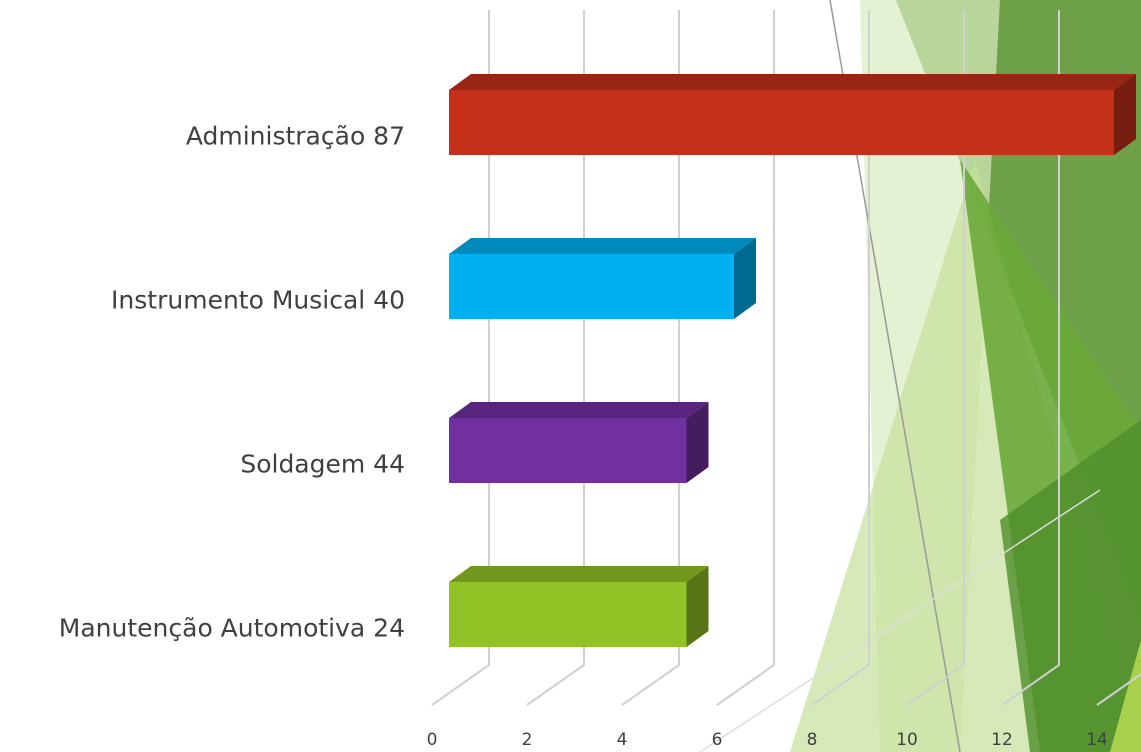 The height and width of the screenshot is (752, 1141). Describe the element at coordinates (717, 740) in the screenshot. I see `x-tick-label: 6` at that location.